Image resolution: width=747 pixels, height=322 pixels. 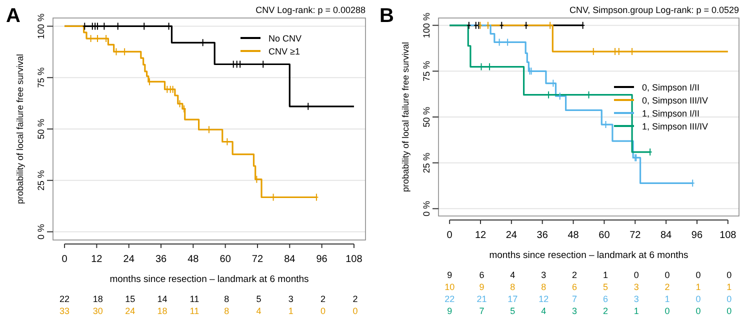 What do you see at coordinates (675, 101) in the screenshot?
I see `legend-label: 0, Simpson III/IV` at bounding box center [675, 101].